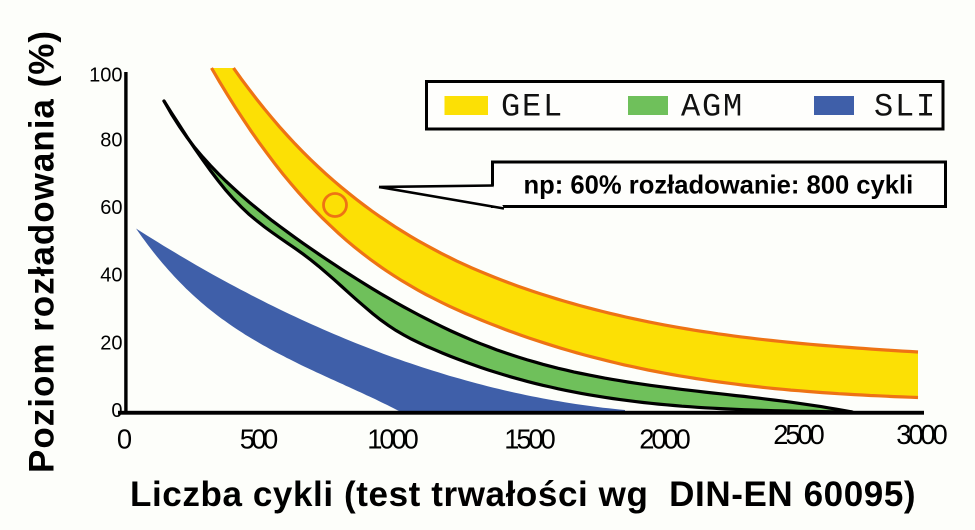 This screenshot has height=530, width=975. Describe the element at coordinates (719, 186) in the screenshot. I see `svg-text:np: 60% rozładowanie: 800 cykl: np: 60% rozładowanie: 800 cykli` at that location.